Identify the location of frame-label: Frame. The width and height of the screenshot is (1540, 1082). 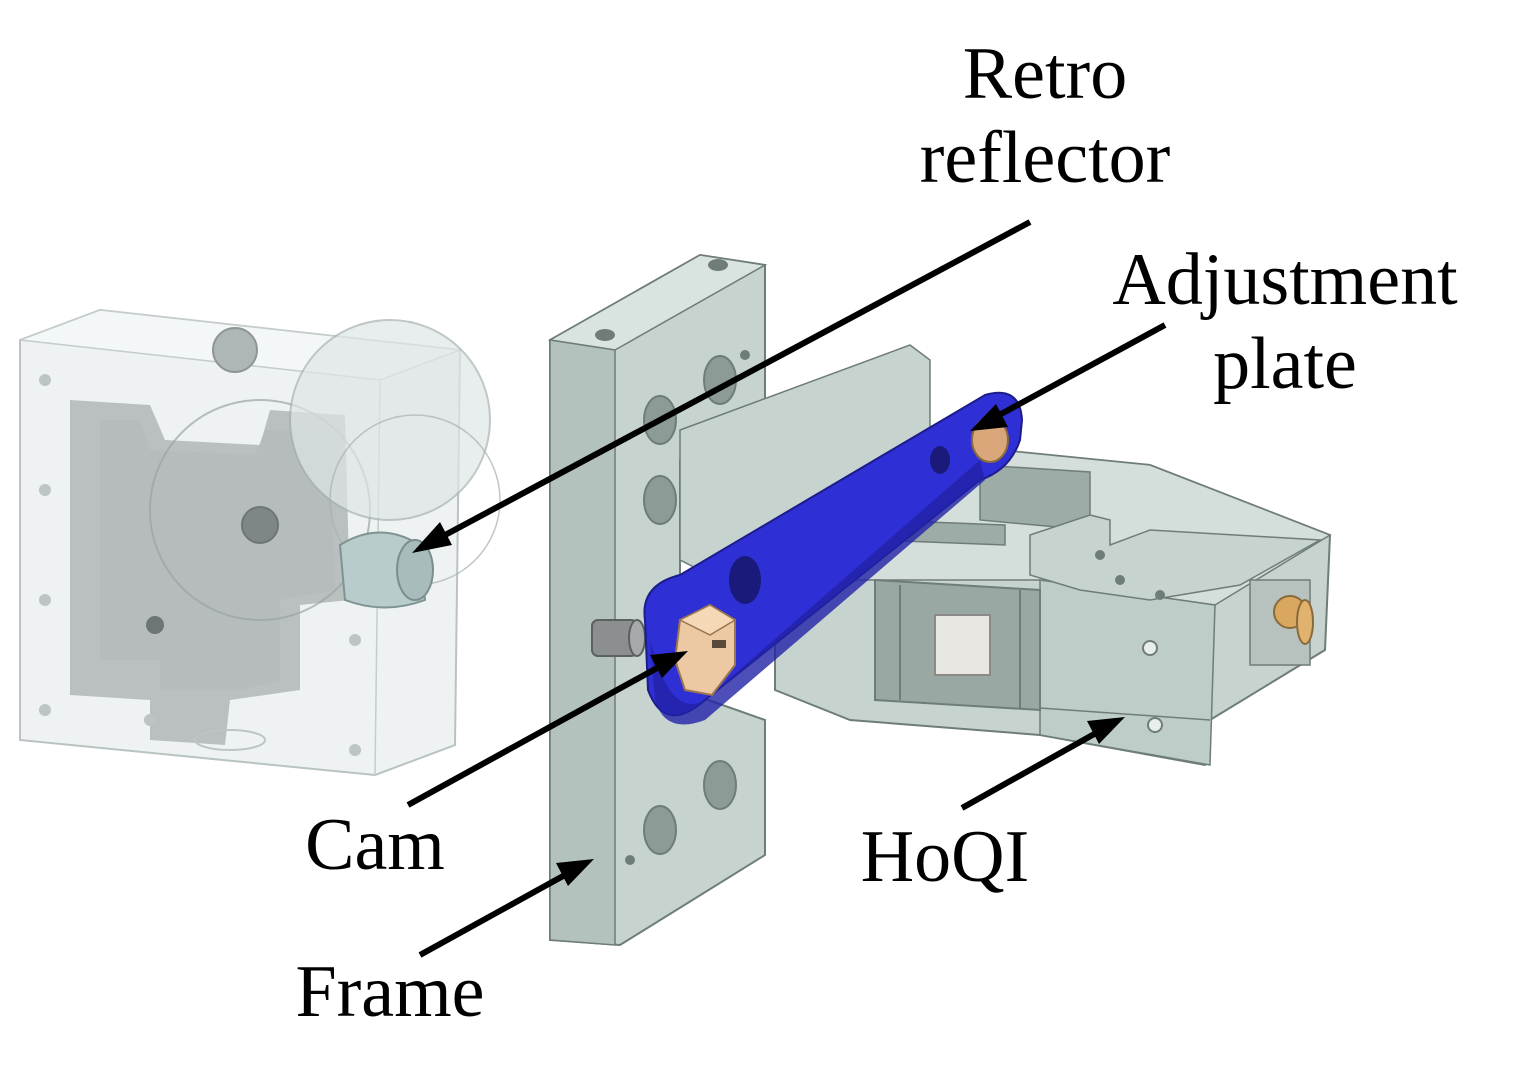
(390, 992).